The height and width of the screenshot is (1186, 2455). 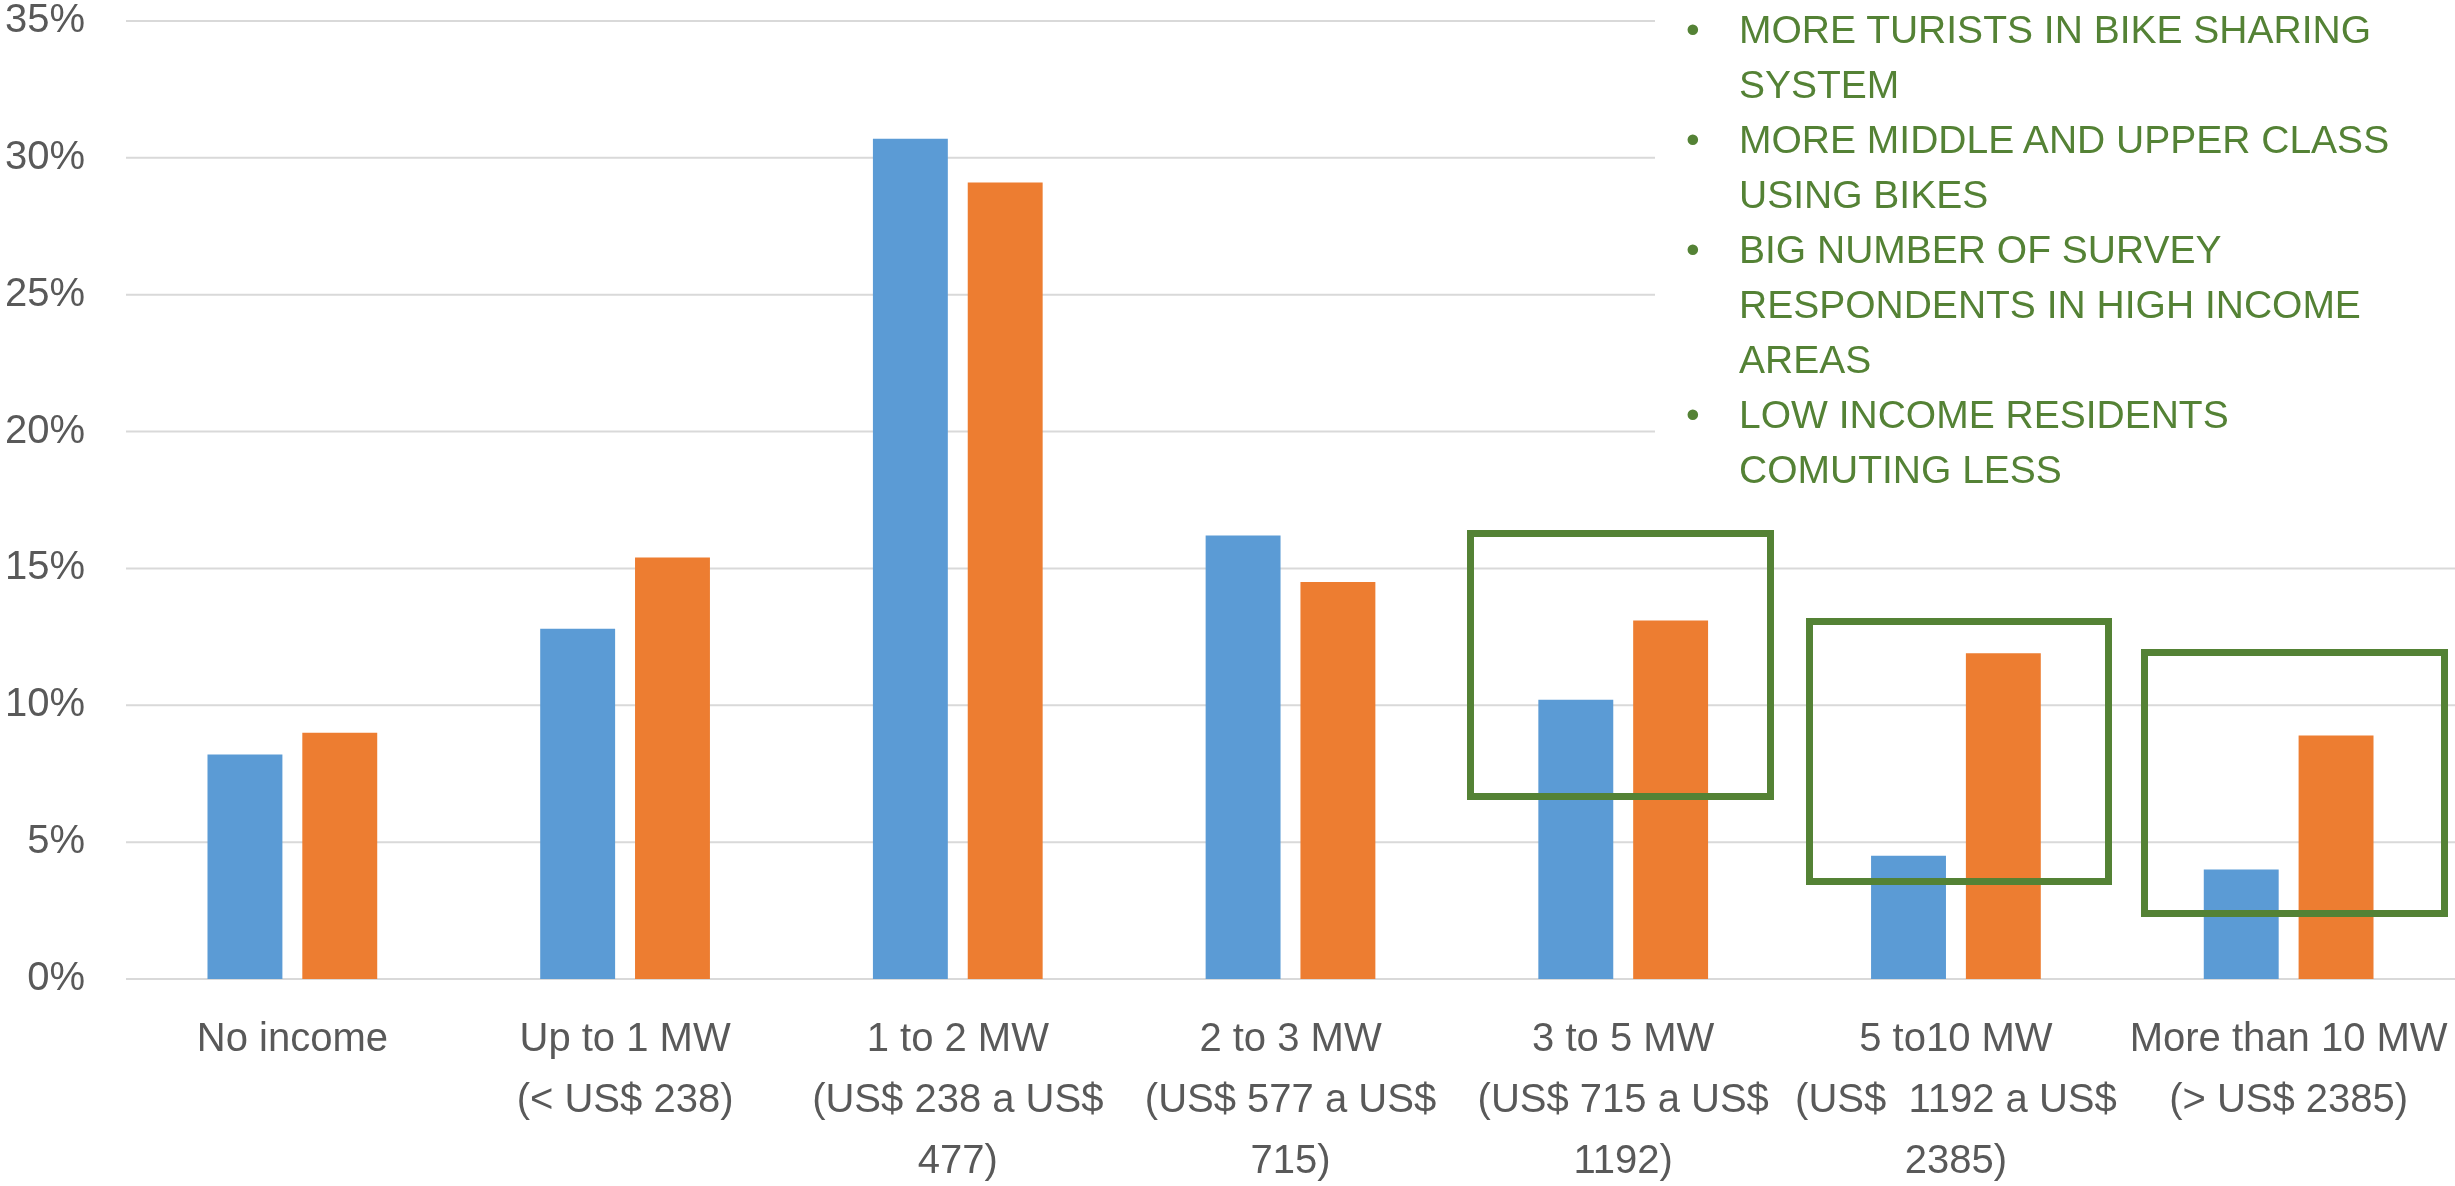 I want to click on annotation: • MORE MIDDLE AND UPPER CLASS USING BIKES, so click(x=2038, y=167).